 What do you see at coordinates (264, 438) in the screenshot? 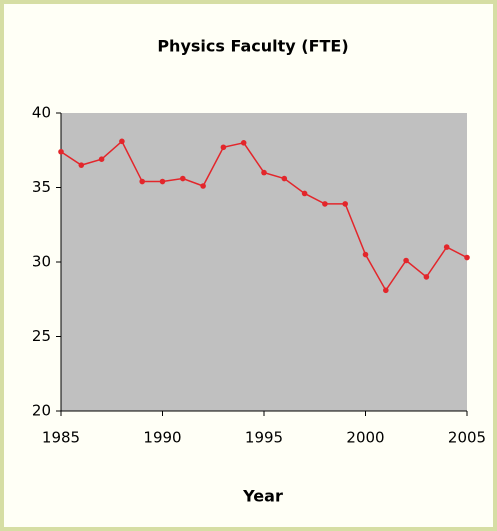
I see `x-tick-label: 1995` at bounding box center [264, 438].